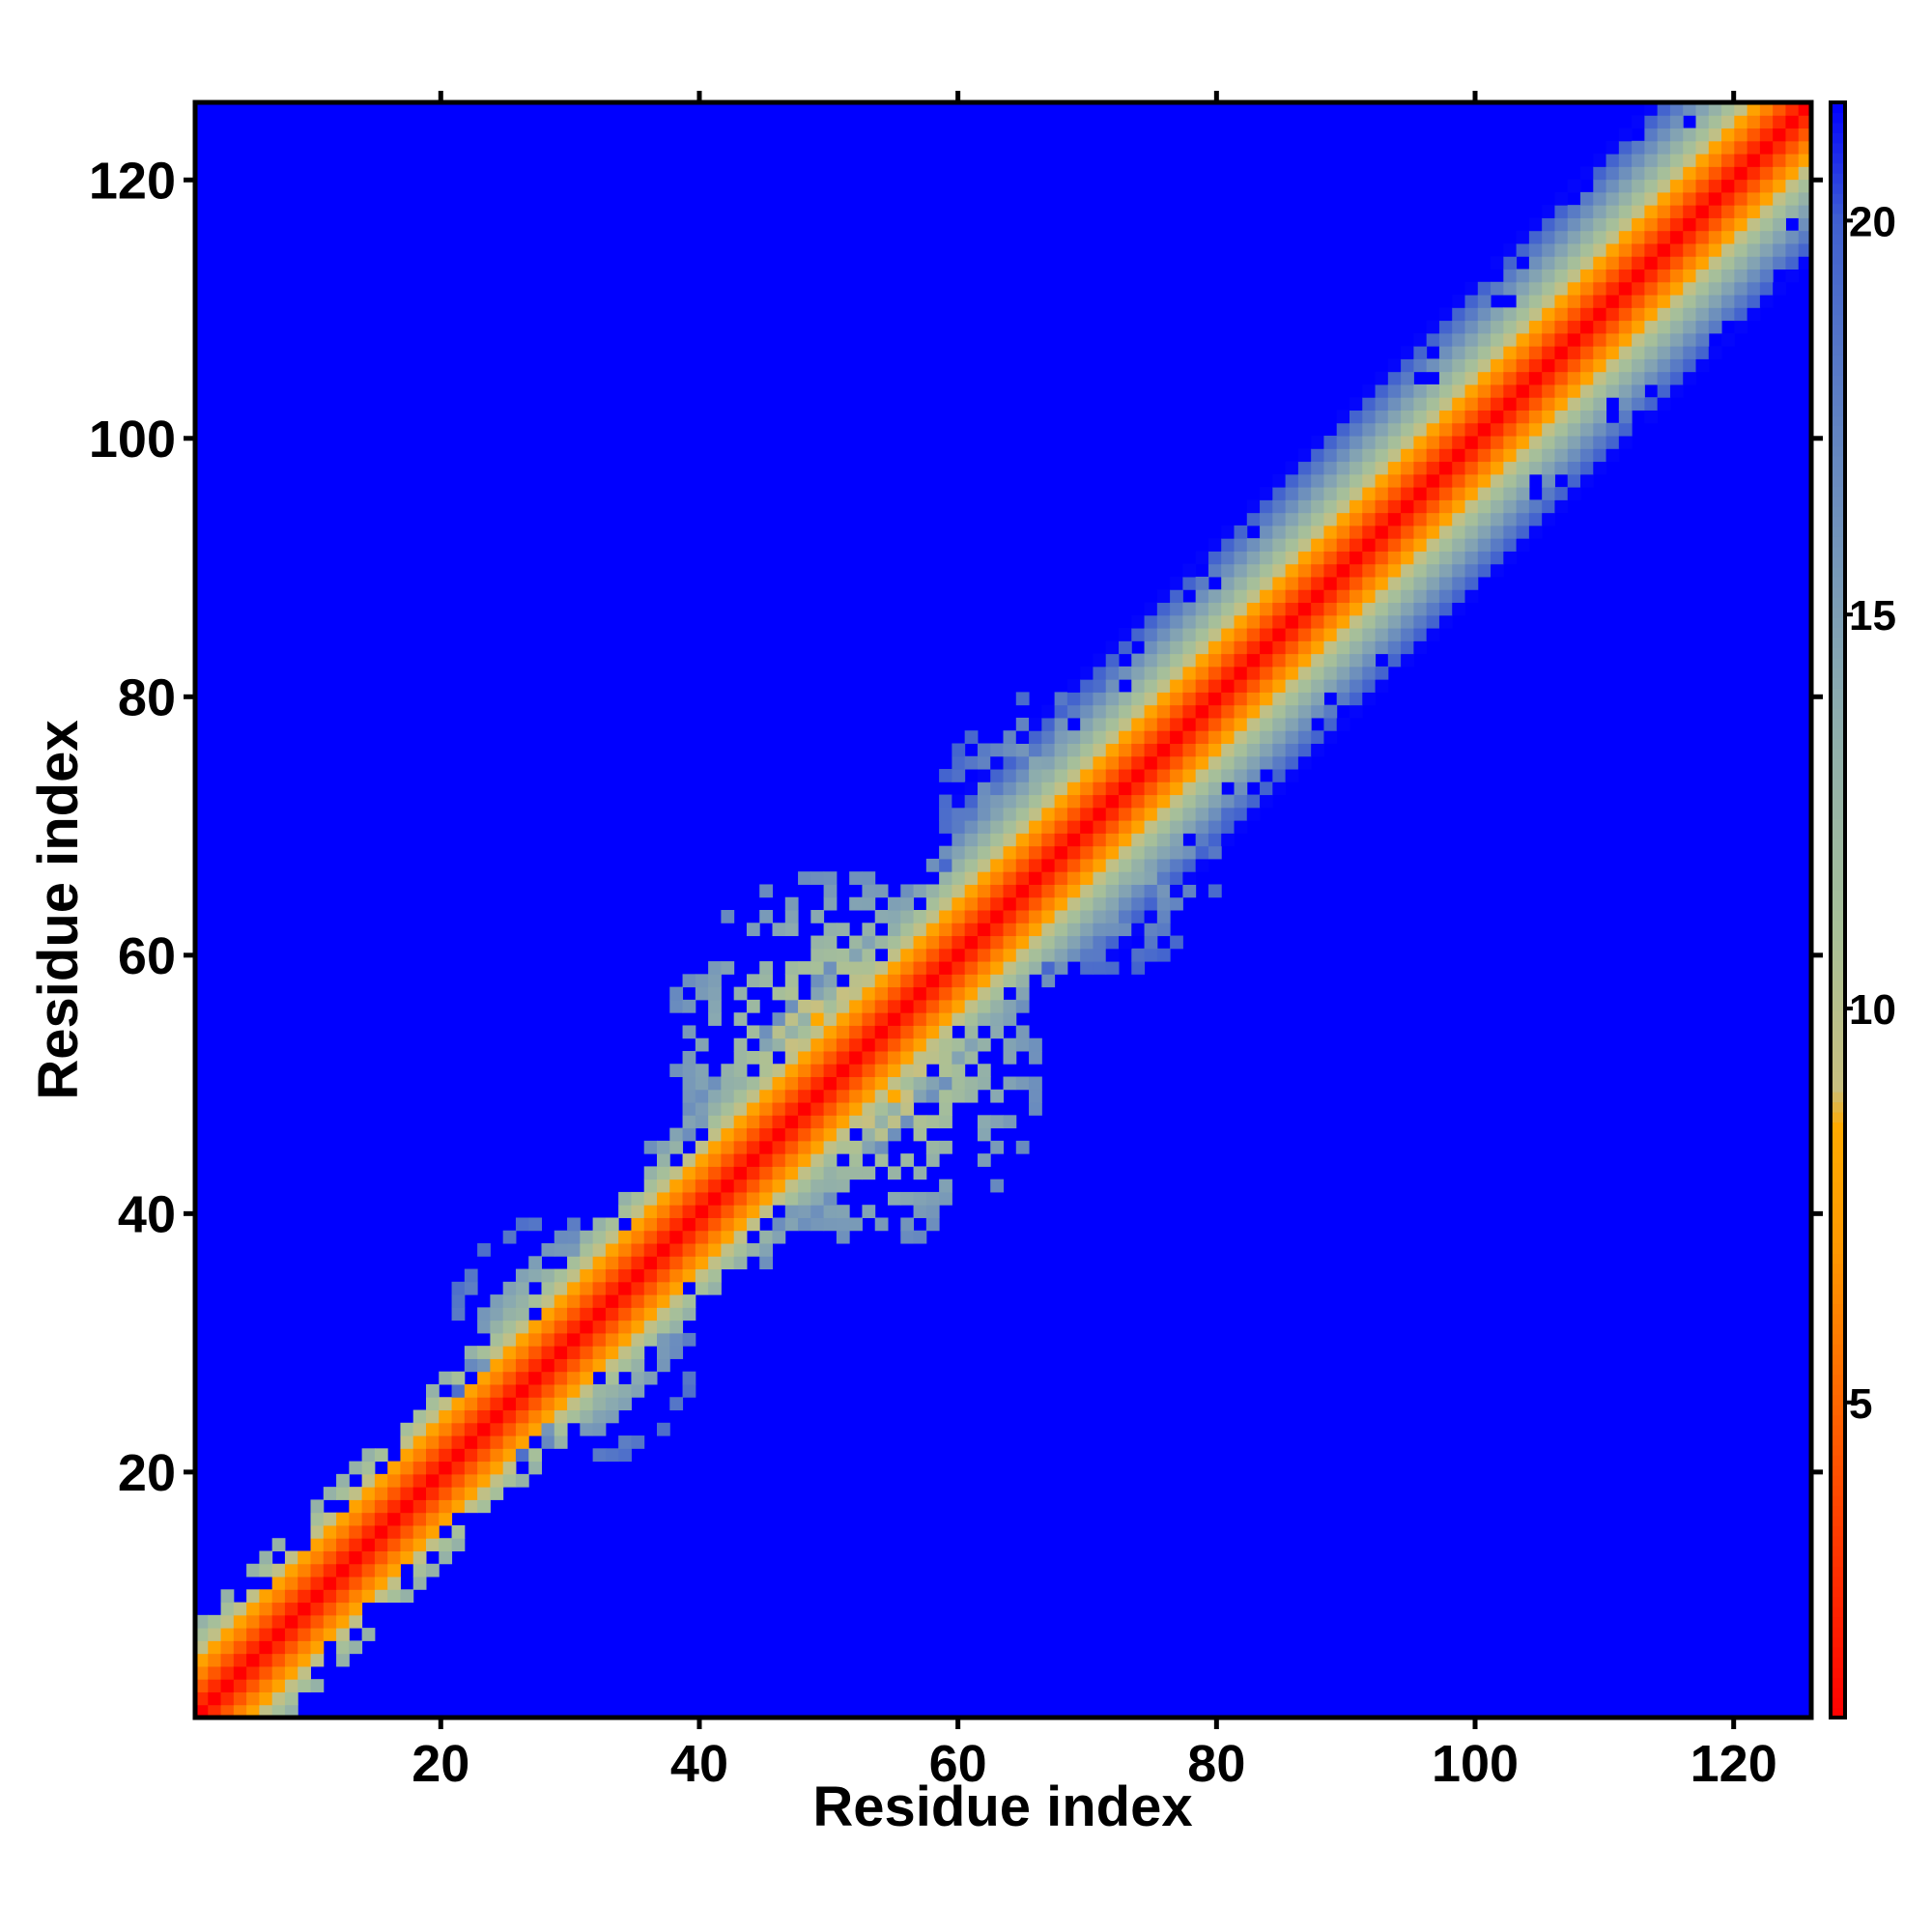 The height and width of the screenshot is (1932, 1932). Describe the element at coordinates (1216, 1764) in the screenshot. I see `x-tick-label: 80` at that location.